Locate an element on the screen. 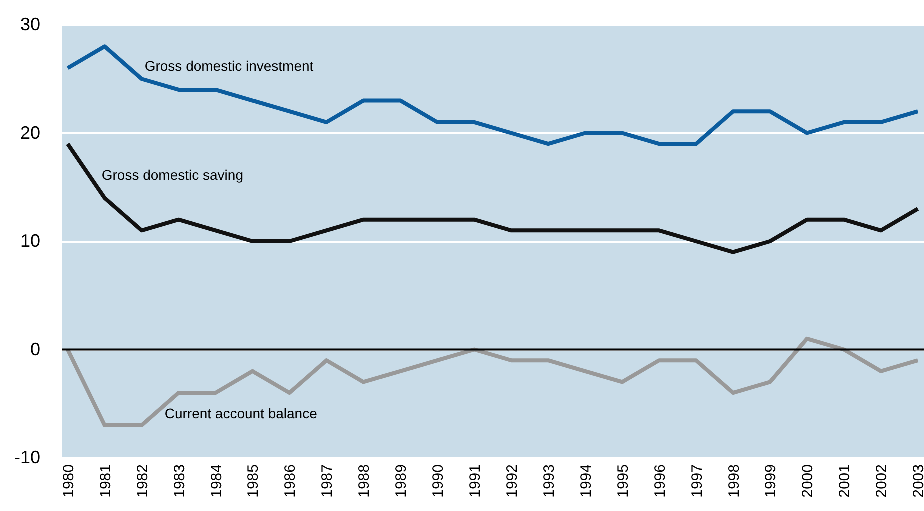 The width and height of the screenshot is (924, 511). x-tick-label: 1988 is located at coordinates (365, 481).